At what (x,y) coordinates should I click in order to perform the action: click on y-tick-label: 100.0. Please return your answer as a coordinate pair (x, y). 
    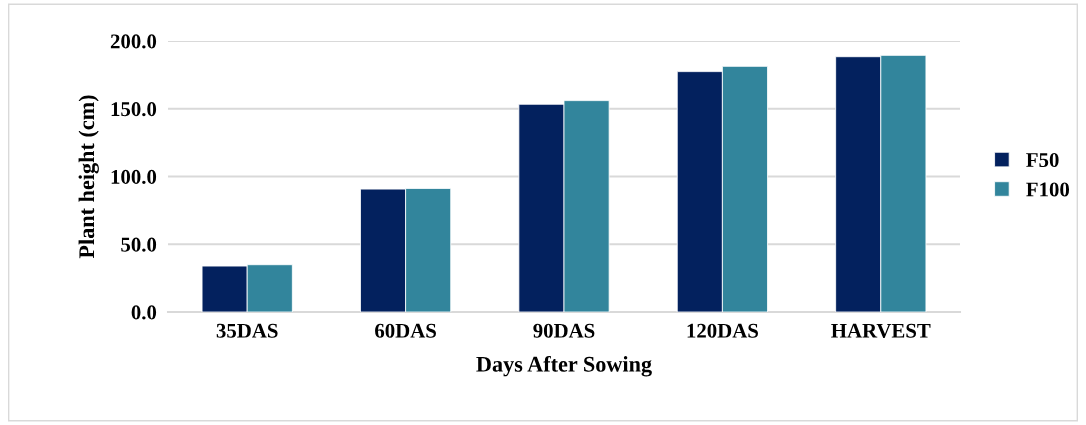
    Looking at the image, I should click on (134, 177).